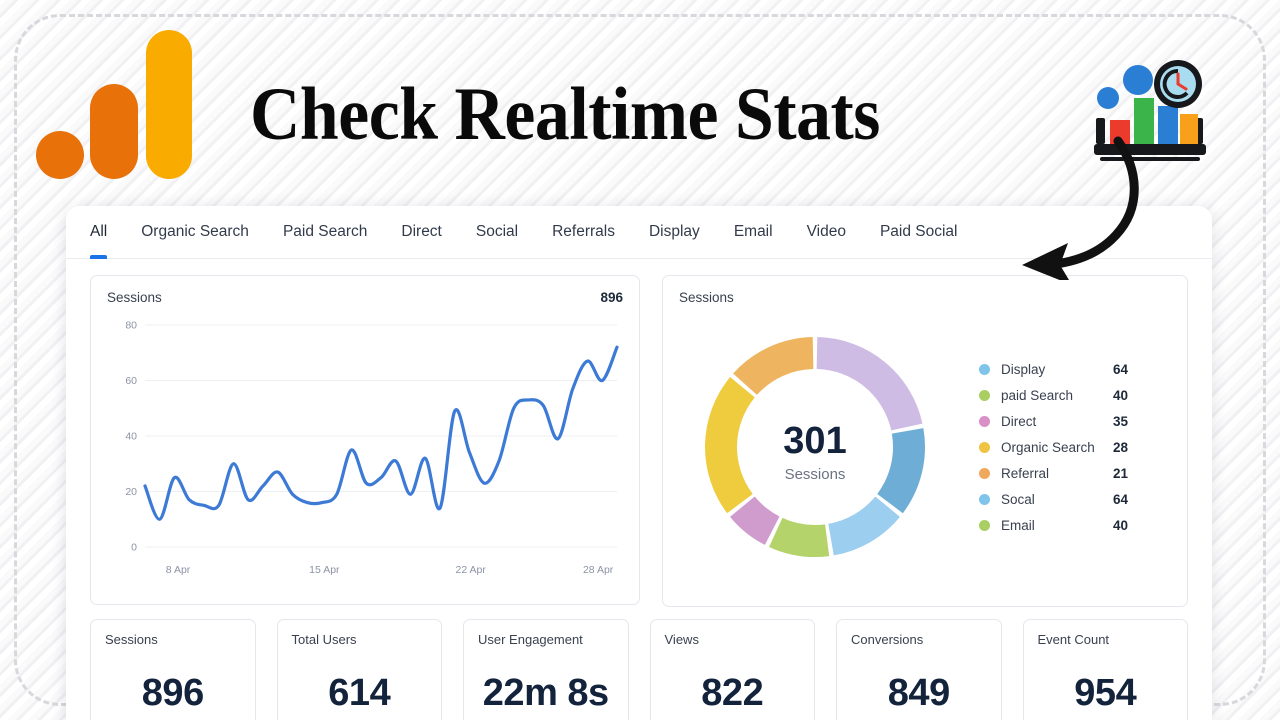  I want to click on sessions-donut-chart: 301 Sessions, so click(815, 447).